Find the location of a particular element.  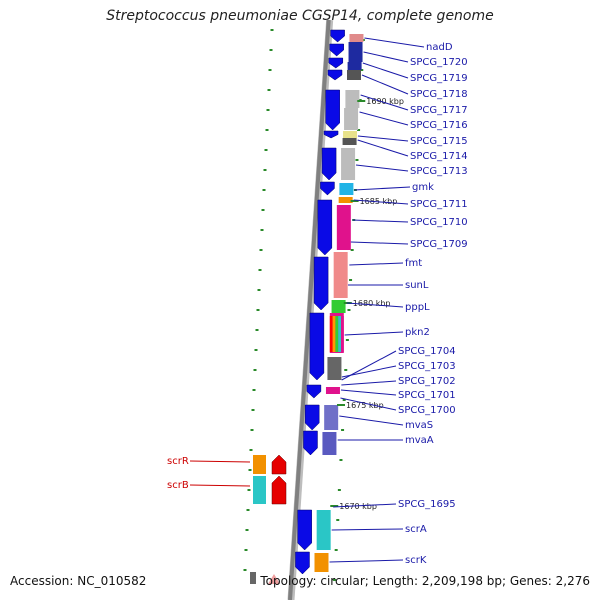

accession-text: Accession: NC_010582 is located at coordinates (78, 581).